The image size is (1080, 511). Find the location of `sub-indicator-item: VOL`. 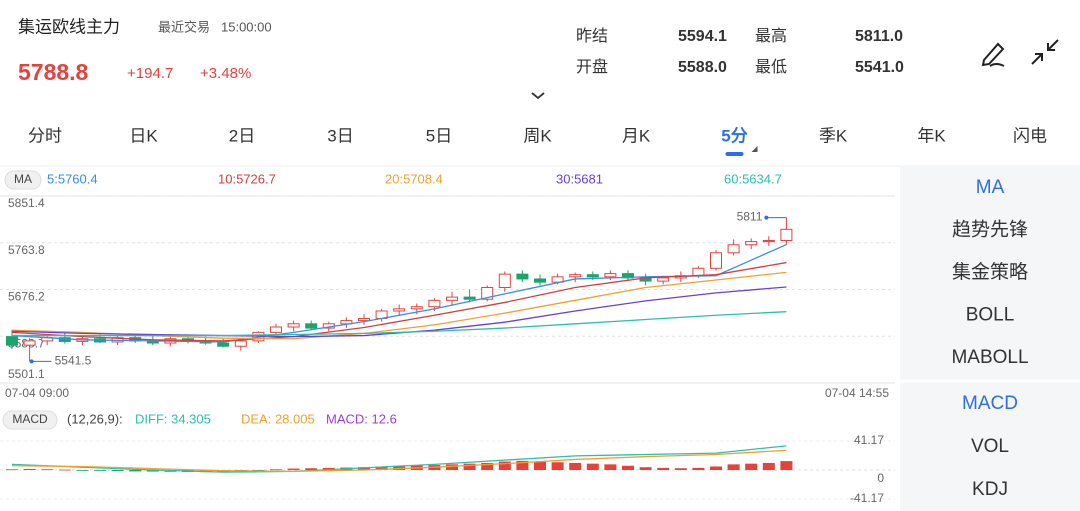

sub-indicator-item: VOL is located at coordinates (990, 446).